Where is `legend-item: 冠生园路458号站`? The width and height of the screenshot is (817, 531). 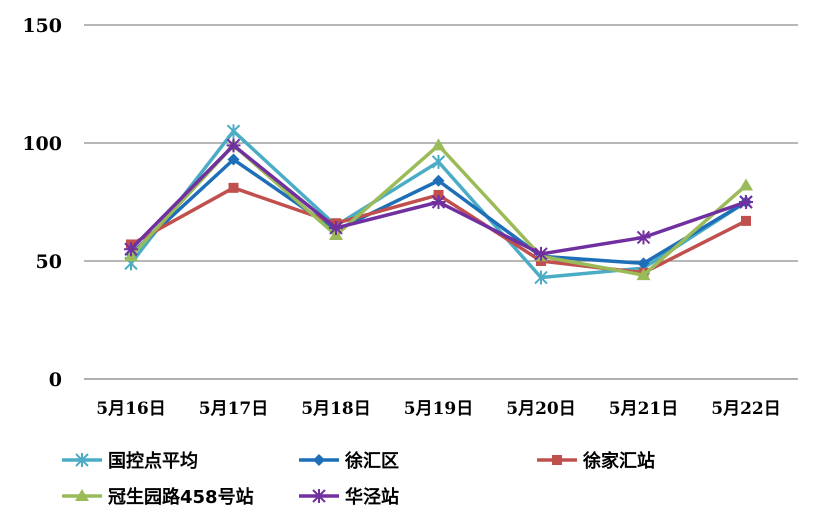 legend-item: 冠生园路458号站 is located at coordinates (158, 497).